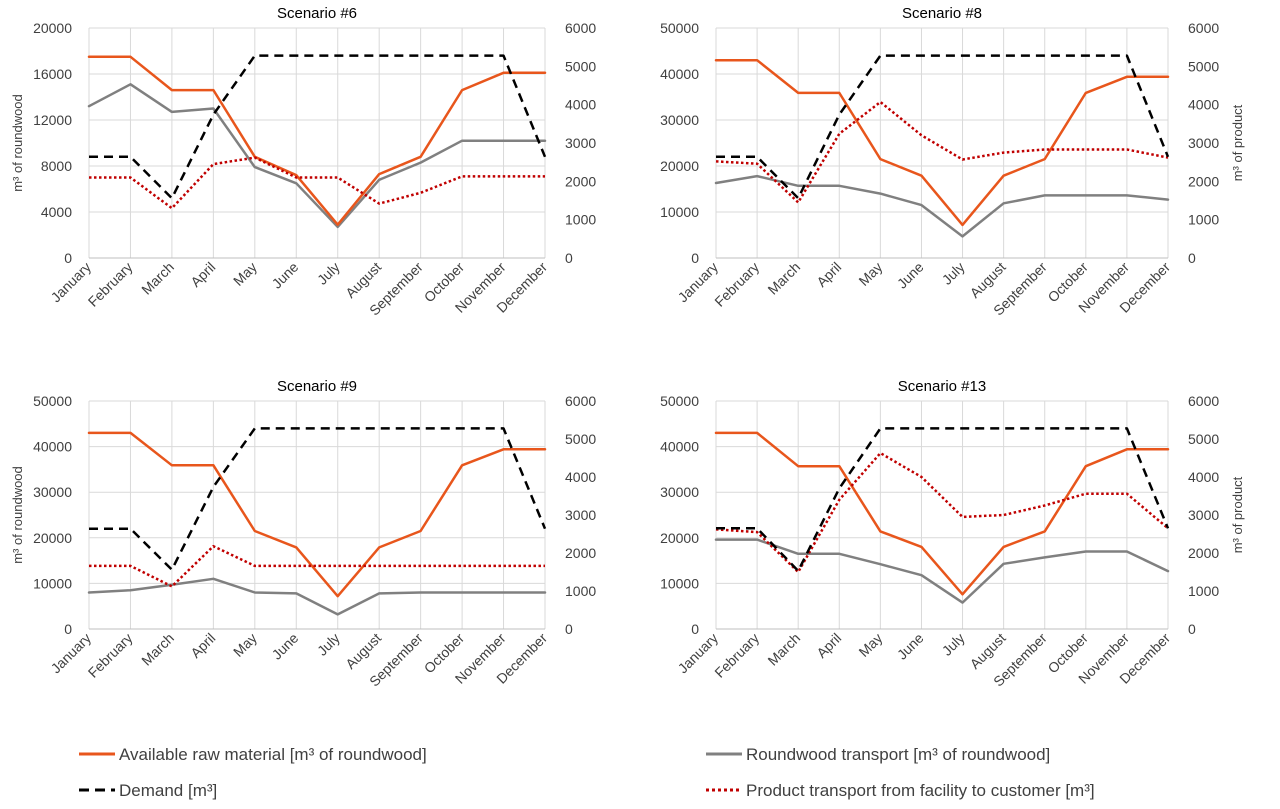 This screenshot has height=809, width=1280. What do you see at coordinates (317, 386) in the screenshot?
I see `chart-title: Scenario #9` at bounding box center [317, 386].